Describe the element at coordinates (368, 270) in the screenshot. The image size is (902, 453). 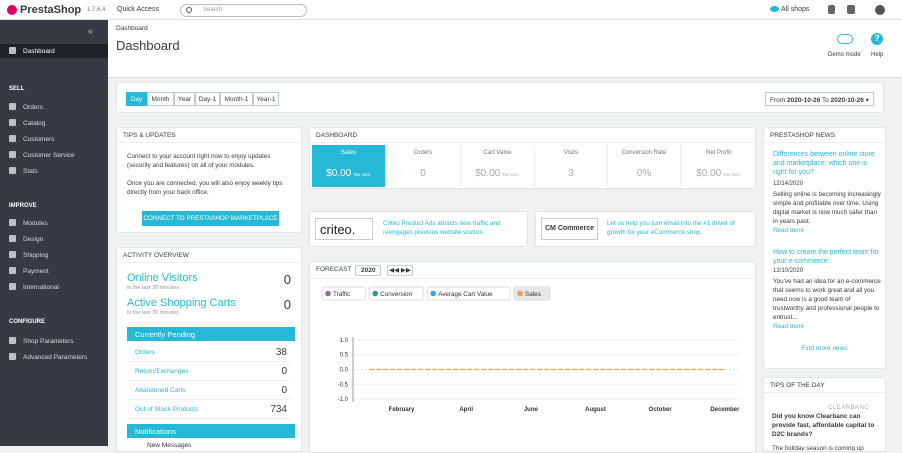
I see `forecast-year: 2020` at that location.